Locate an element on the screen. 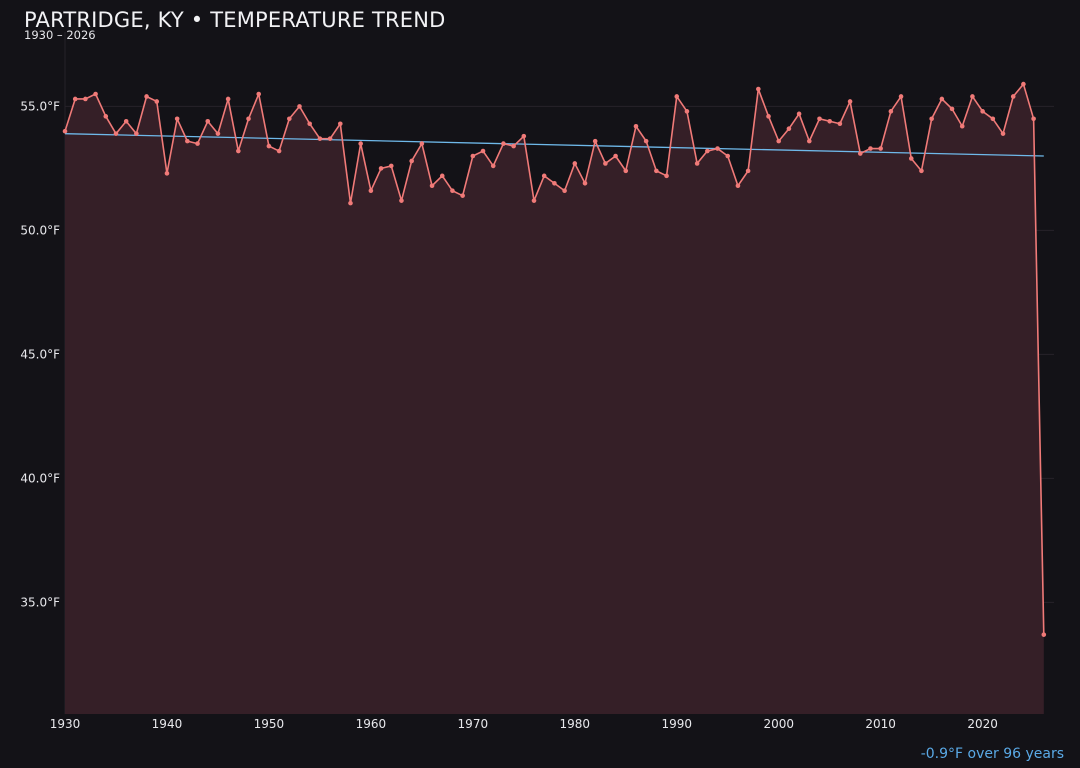 The width and height of the screenshot is (1080, 768). x-tick-label: 2000 is located at coordinates (778, 724).